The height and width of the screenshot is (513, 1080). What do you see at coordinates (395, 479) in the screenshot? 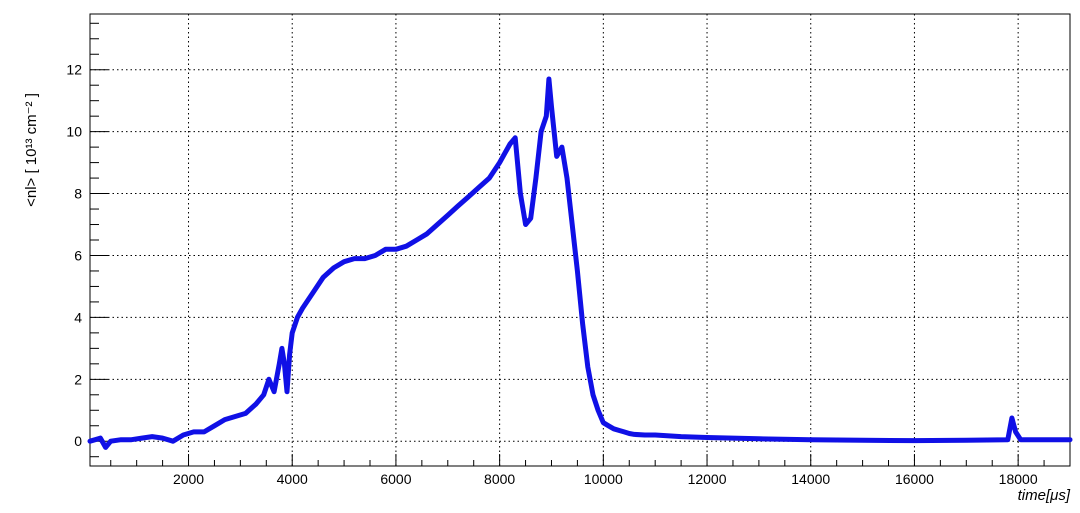
I see `x-tick-label: 6000` at bounding box center [395, 479].